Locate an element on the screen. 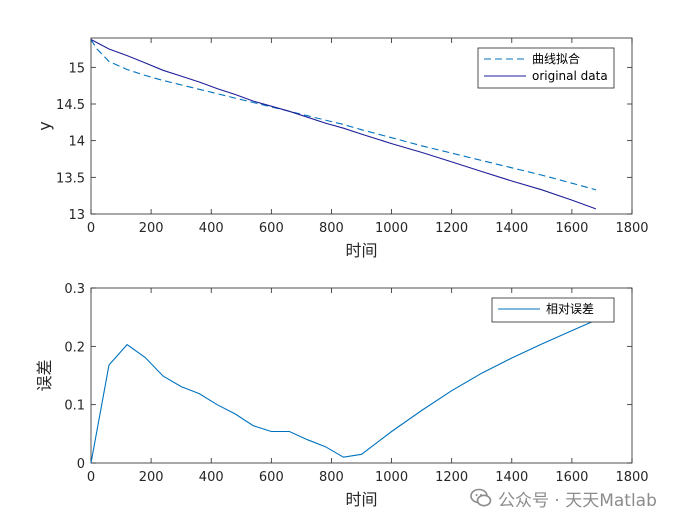  legend: 相对误差 is located at coordinates (553, 310).